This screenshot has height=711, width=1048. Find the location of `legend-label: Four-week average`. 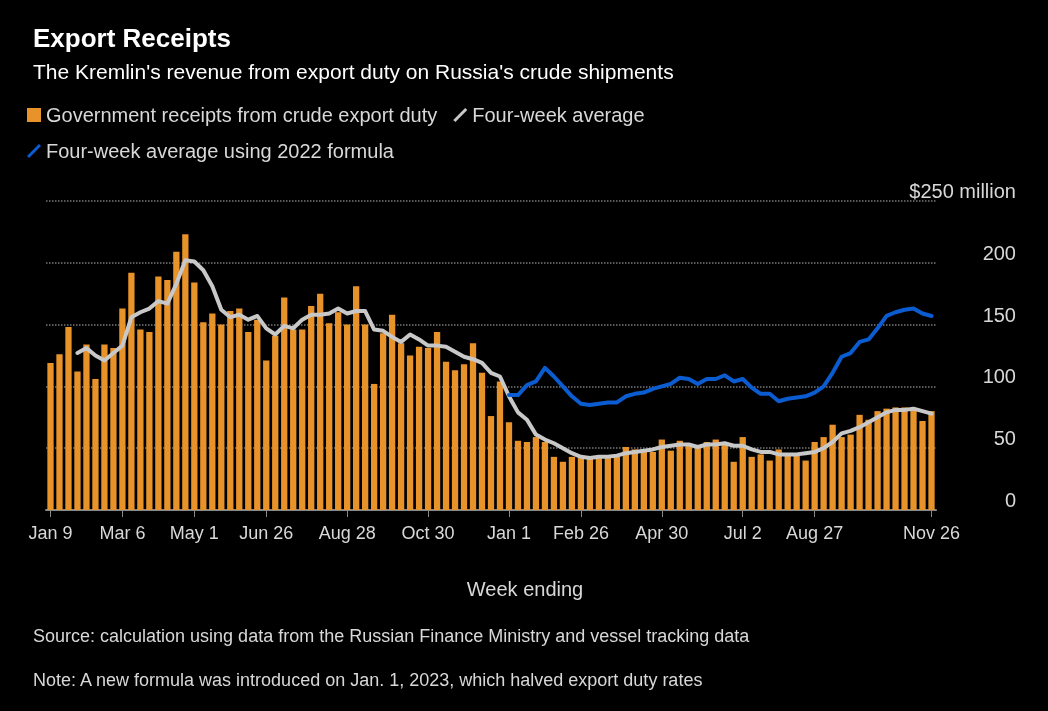

legend-label: Four-week average is located at coordinates (558, 115).